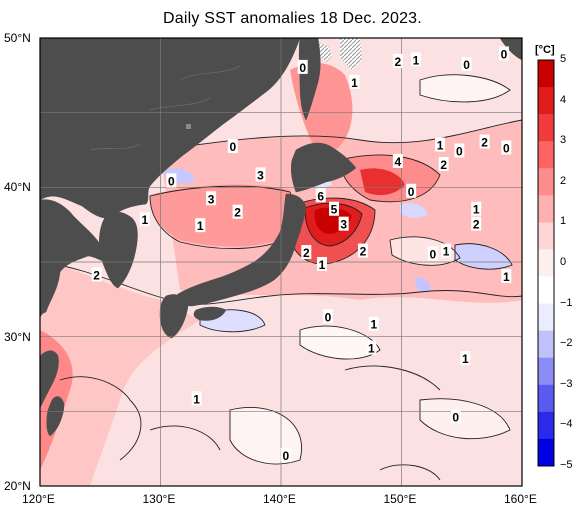 This screenshot has width=585, height=512. I want to click on colorbar-tick-label: 4, so click(563, 99).